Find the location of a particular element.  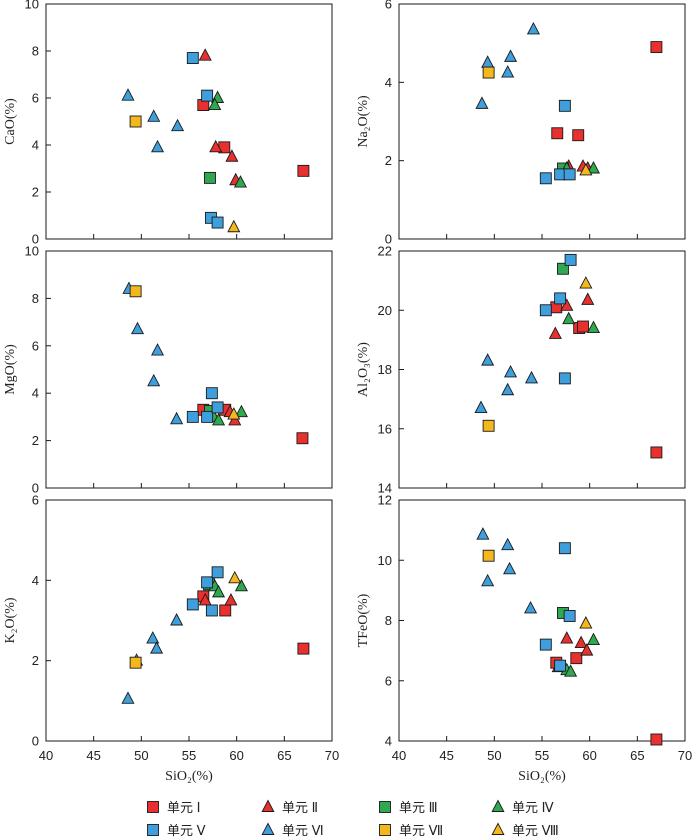

legend: 单元 Ⅰ 单元 Ⅱ 单元 Ⅲ 单元 Ⅳ 单元 Ⅴ 单元 Ⅵ 单元 Ⅶ 单元 Ⅷ is located at coordinates (353, 818).